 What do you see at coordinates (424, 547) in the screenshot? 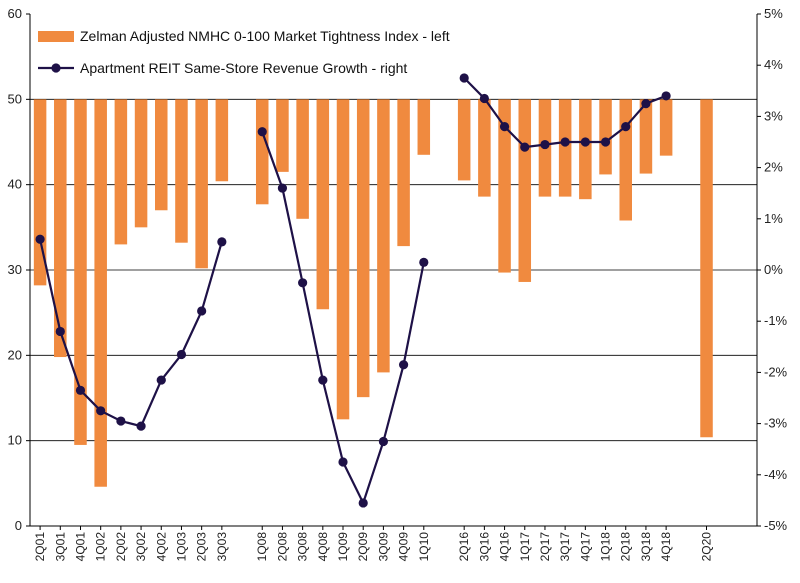
I see `x-tick-label-1Q10: 1Q10` at bounding box center [424, 547].